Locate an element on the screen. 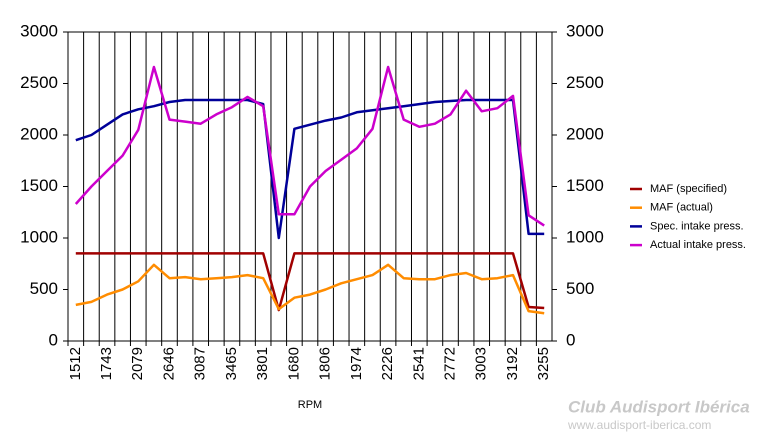  y-tick-label: 1000 is located at coordinates (39, 236).